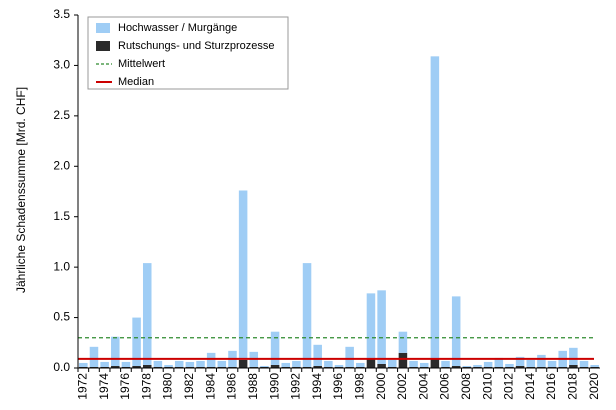  Describe the element at coordinates (146, 386) in the screenshot. I see `x-tick-label: 1978` at that location.